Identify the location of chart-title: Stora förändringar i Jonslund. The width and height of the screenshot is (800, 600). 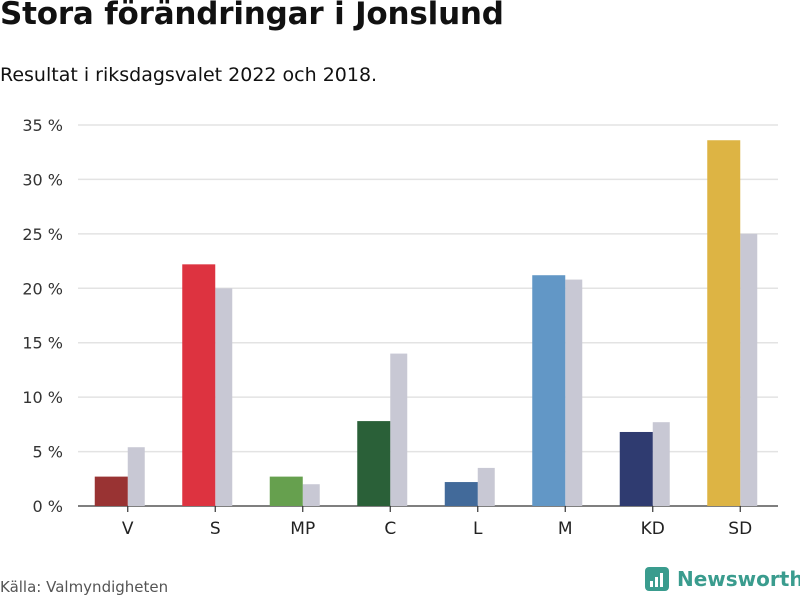
(252, 16).